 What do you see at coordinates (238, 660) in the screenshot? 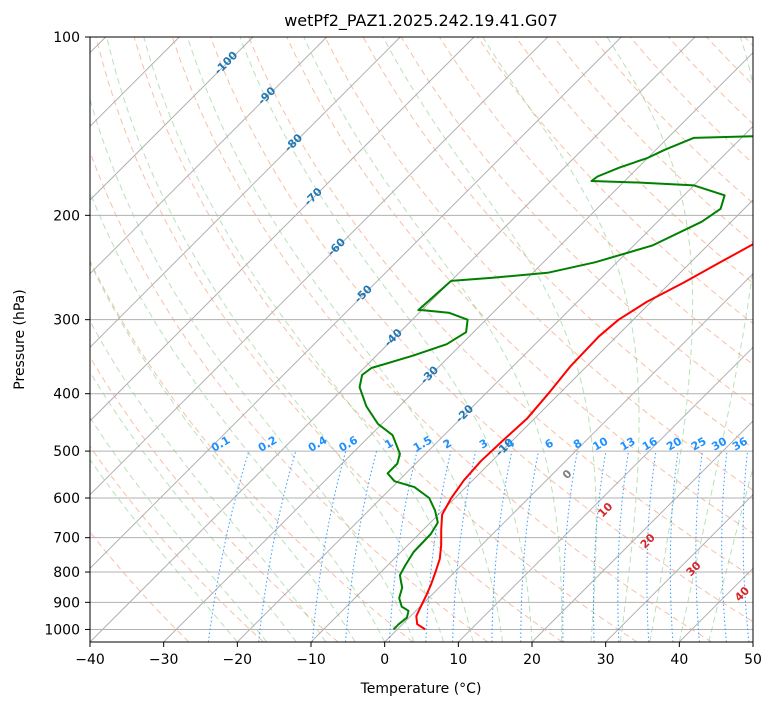
I see `x-tick-label: −20` at bounding box center [238, 660].